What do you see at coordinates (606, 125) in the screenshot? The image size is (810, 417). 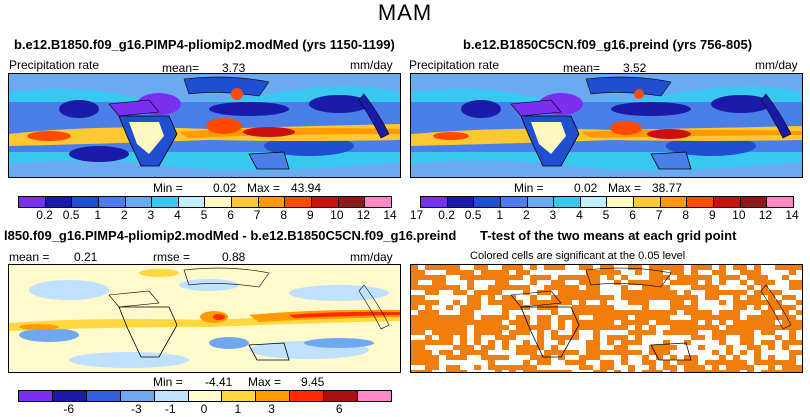 I see `map-top-right` at bounding box center [606, 125].